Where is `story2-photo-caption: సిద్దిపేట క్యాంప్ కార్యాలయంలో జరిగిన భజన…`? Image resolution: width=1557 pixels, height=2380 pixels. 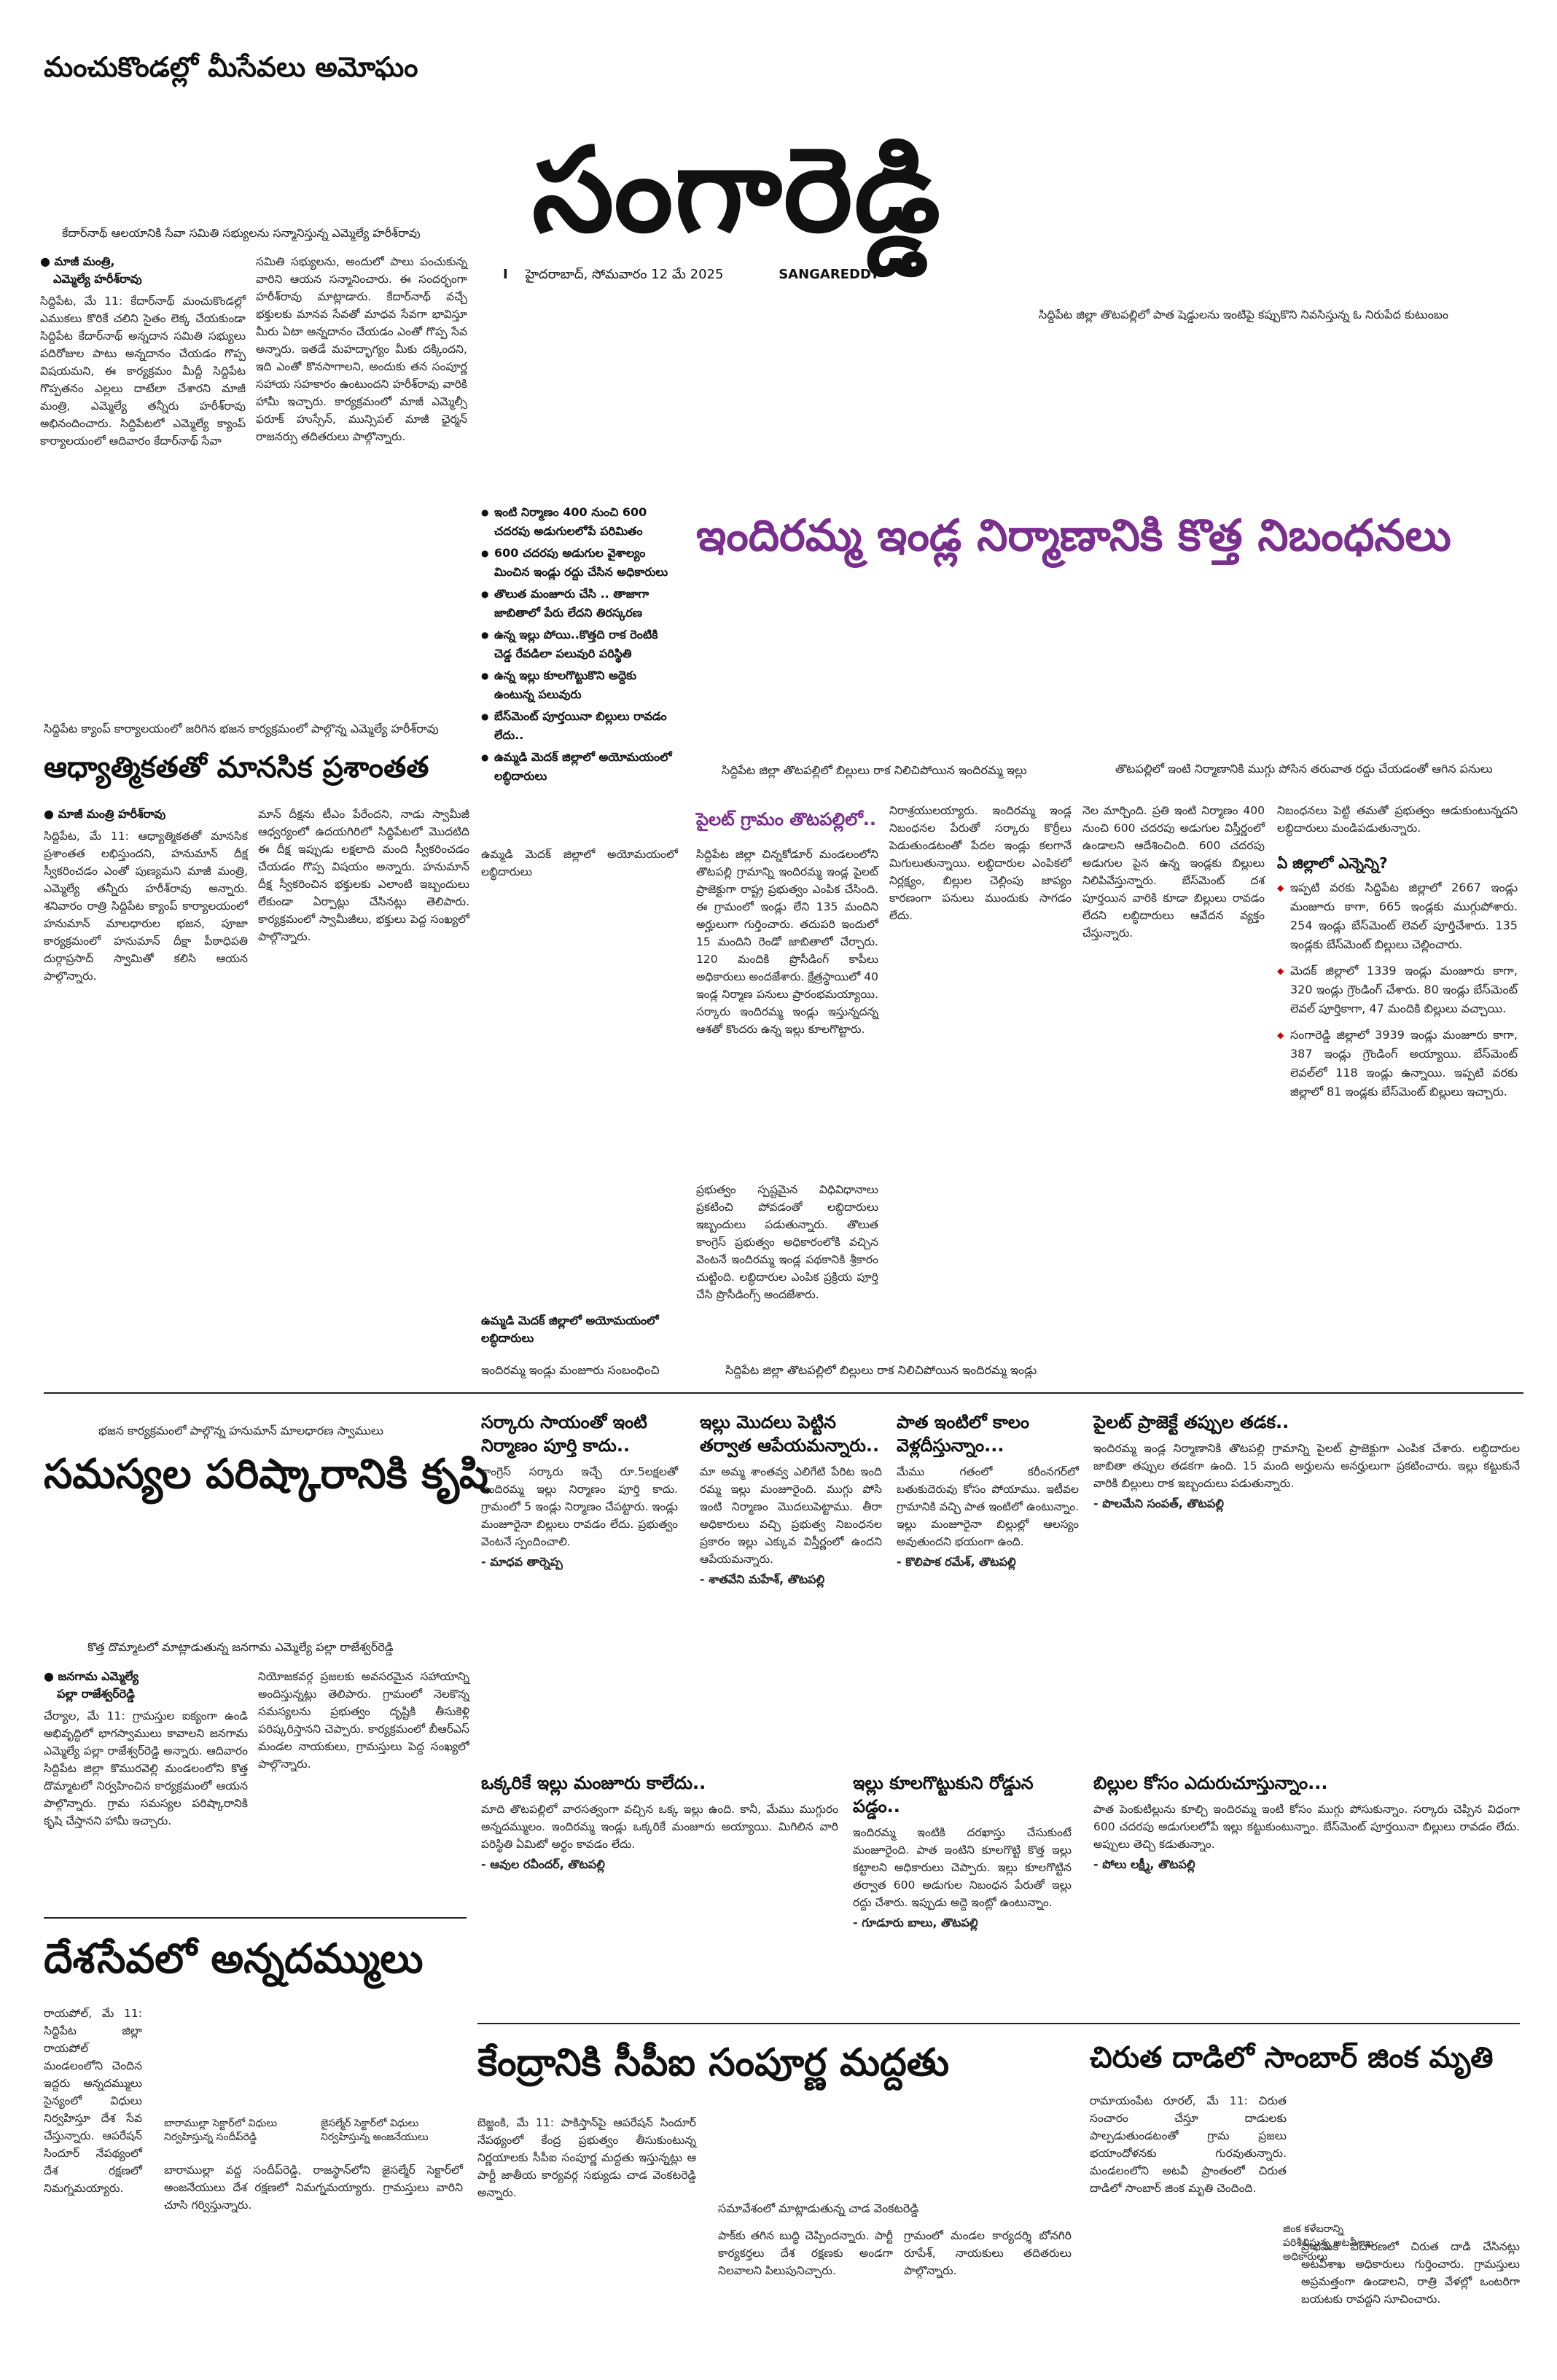 story2-photo-caption: సిద్దిపేట క్యాంప్ కార్యాలయంలో జరిగిన భజన… is located at coordinates (241, 729).